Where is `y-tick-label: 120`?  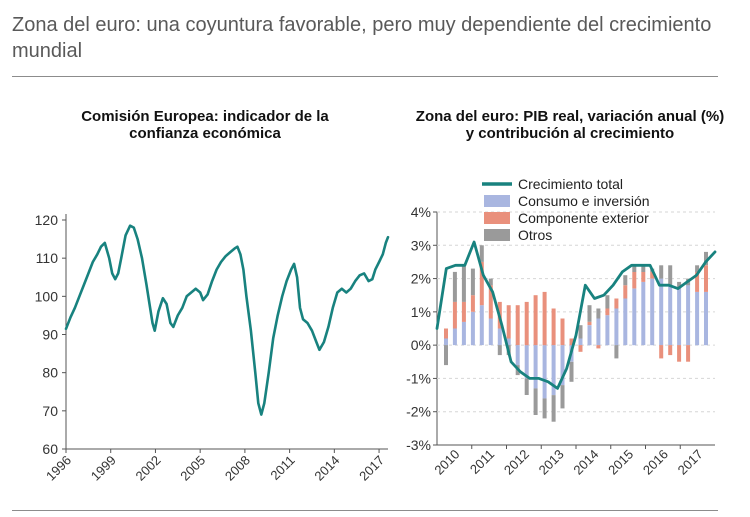
y-tick-label: 120 is located at coordinates (47, 220).